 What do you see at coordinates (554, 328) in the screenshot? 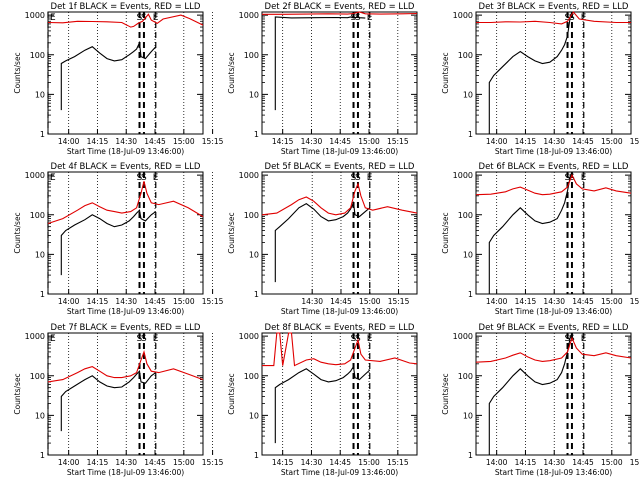
I see `panel-title: Det 9f BLACK = Events, RED = LLD` at bounding box center [554, 328].